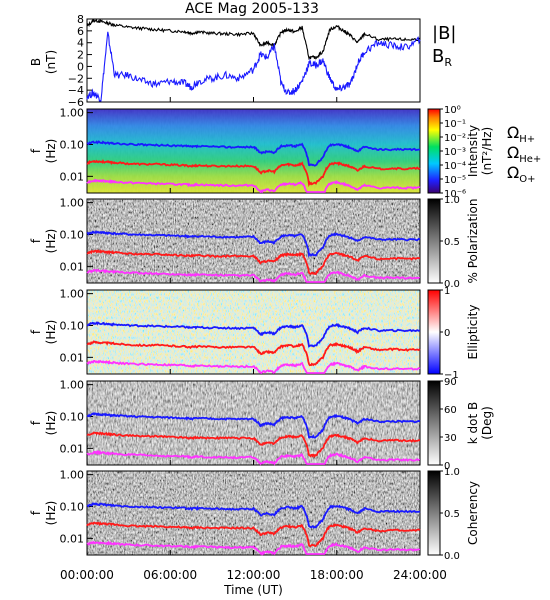  Describe the element at coordinates (253, 66) in the screenshot. I see `series-line-radial` at that location.